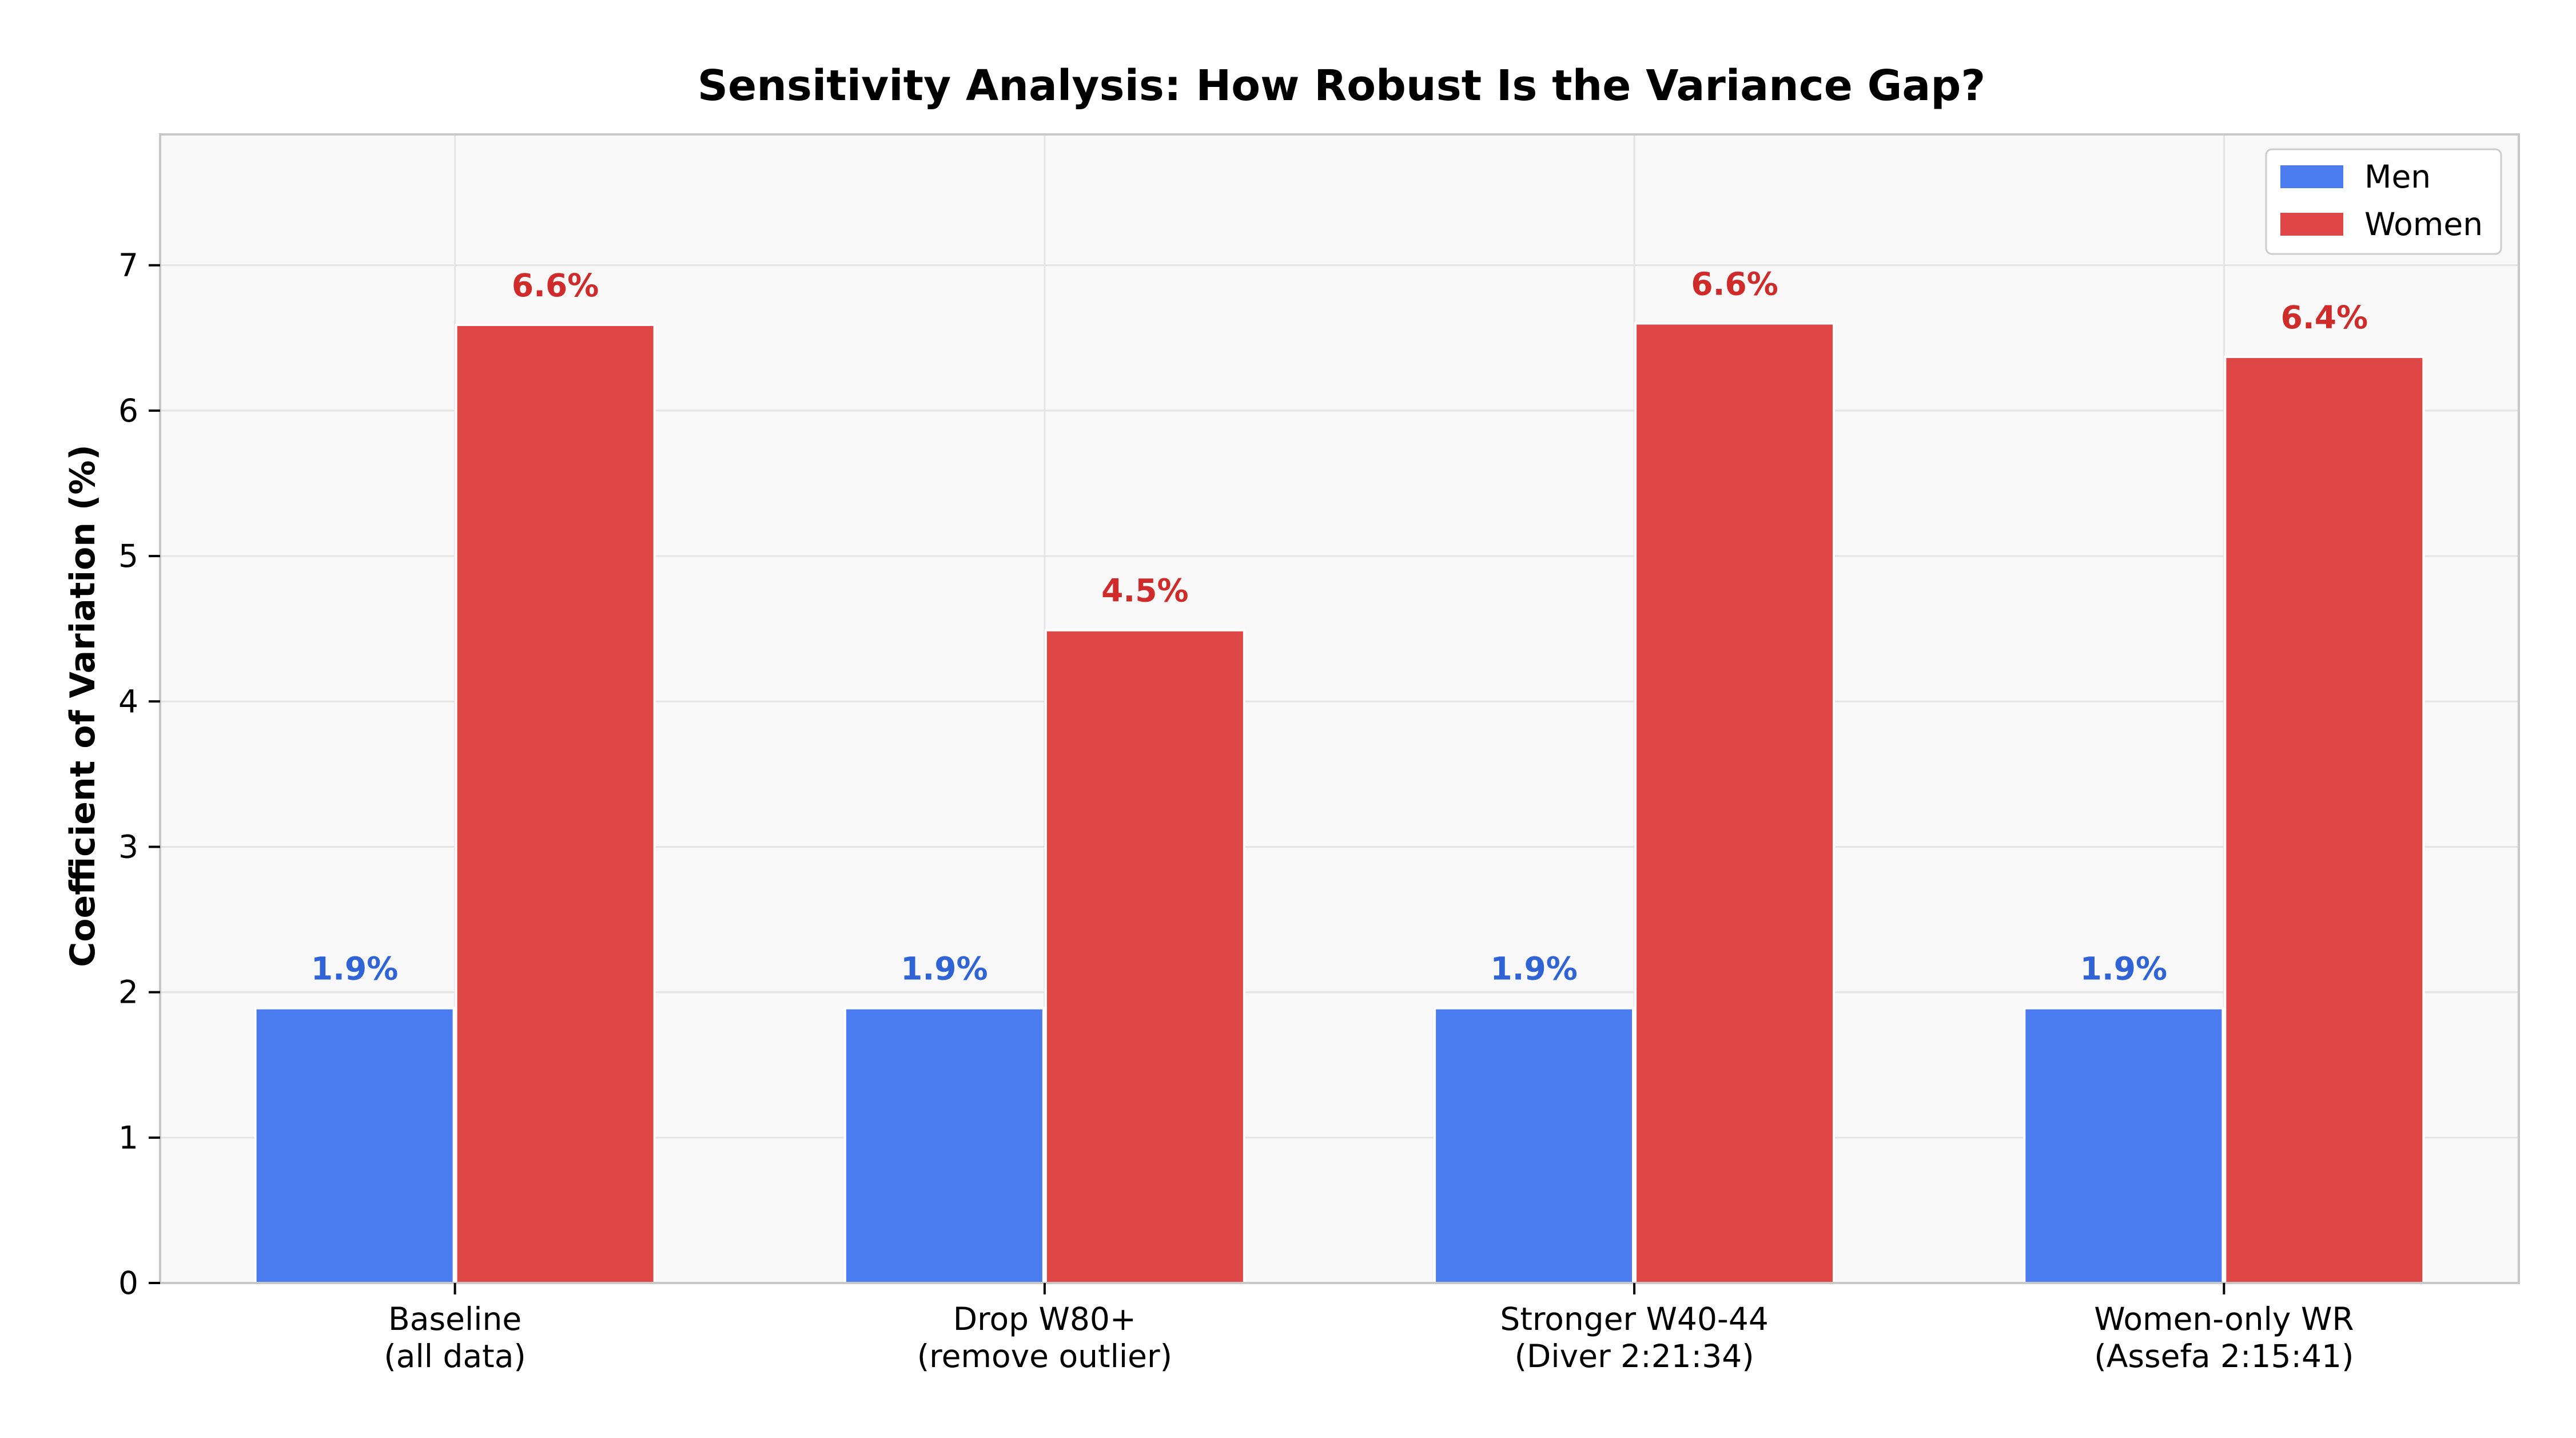 This screenshot has width=2576, height=1438. Describe the element at coordinates (455, 1356) in the screenshot. I see `x-tick-label: (all data)` at that location.